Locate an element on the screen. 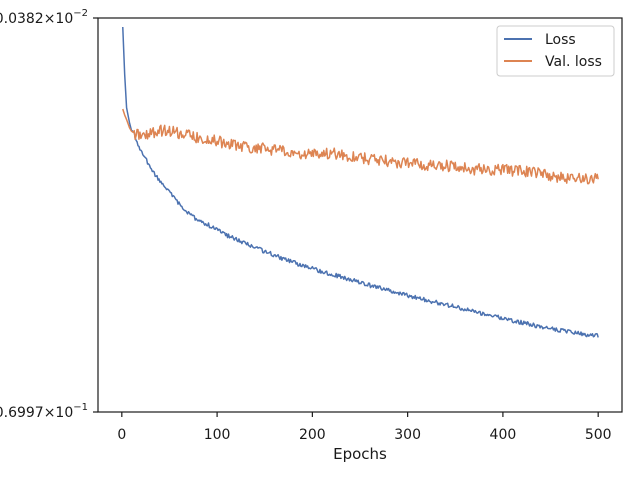  x-tick-label: 500 is located at coordinates (598, 435).